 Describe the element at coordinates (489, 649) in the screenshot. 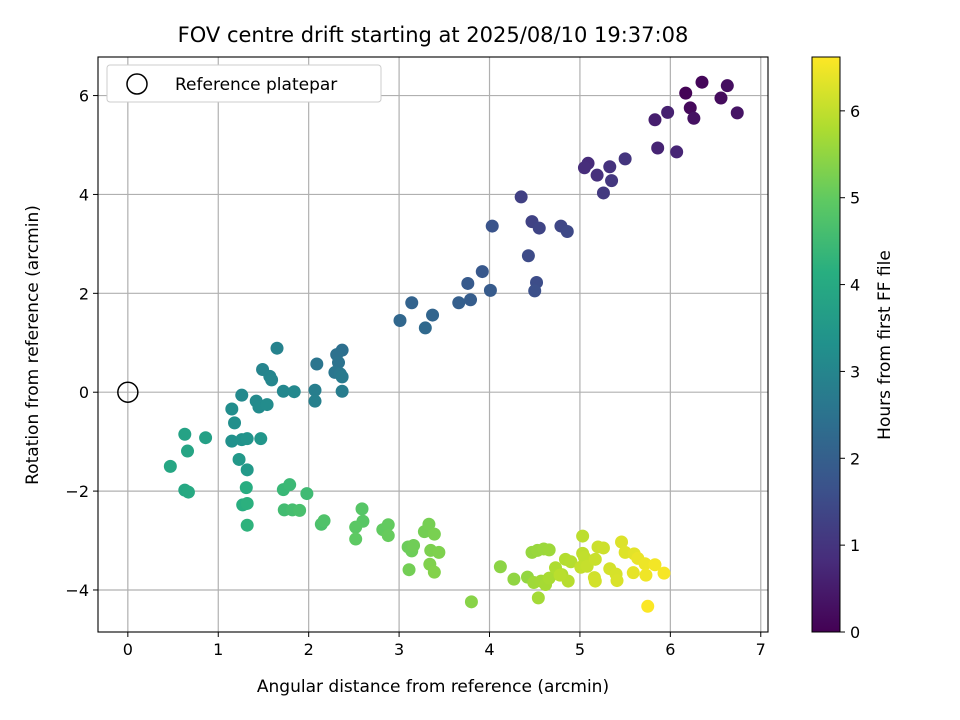

I see `x-tick-label: 4` at that location.